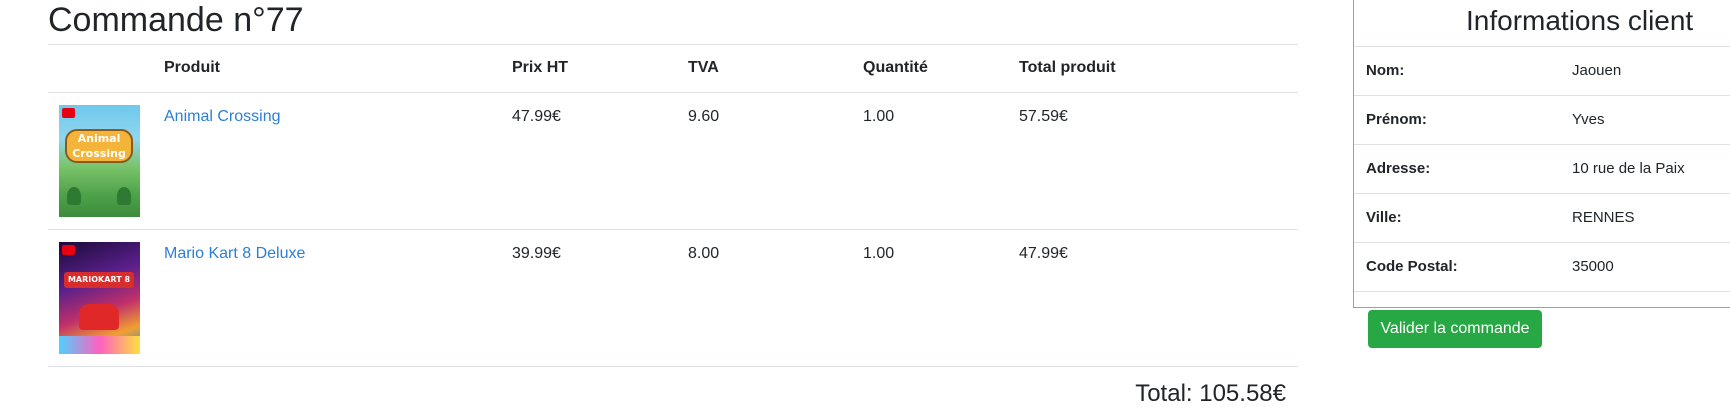 This screenshot has width=1730, height=418. What do you see at coordinates (99, 280) in the screenshot?
I see `game-logo-icon: MARIOKART 8` at bounding box center [99, 280].